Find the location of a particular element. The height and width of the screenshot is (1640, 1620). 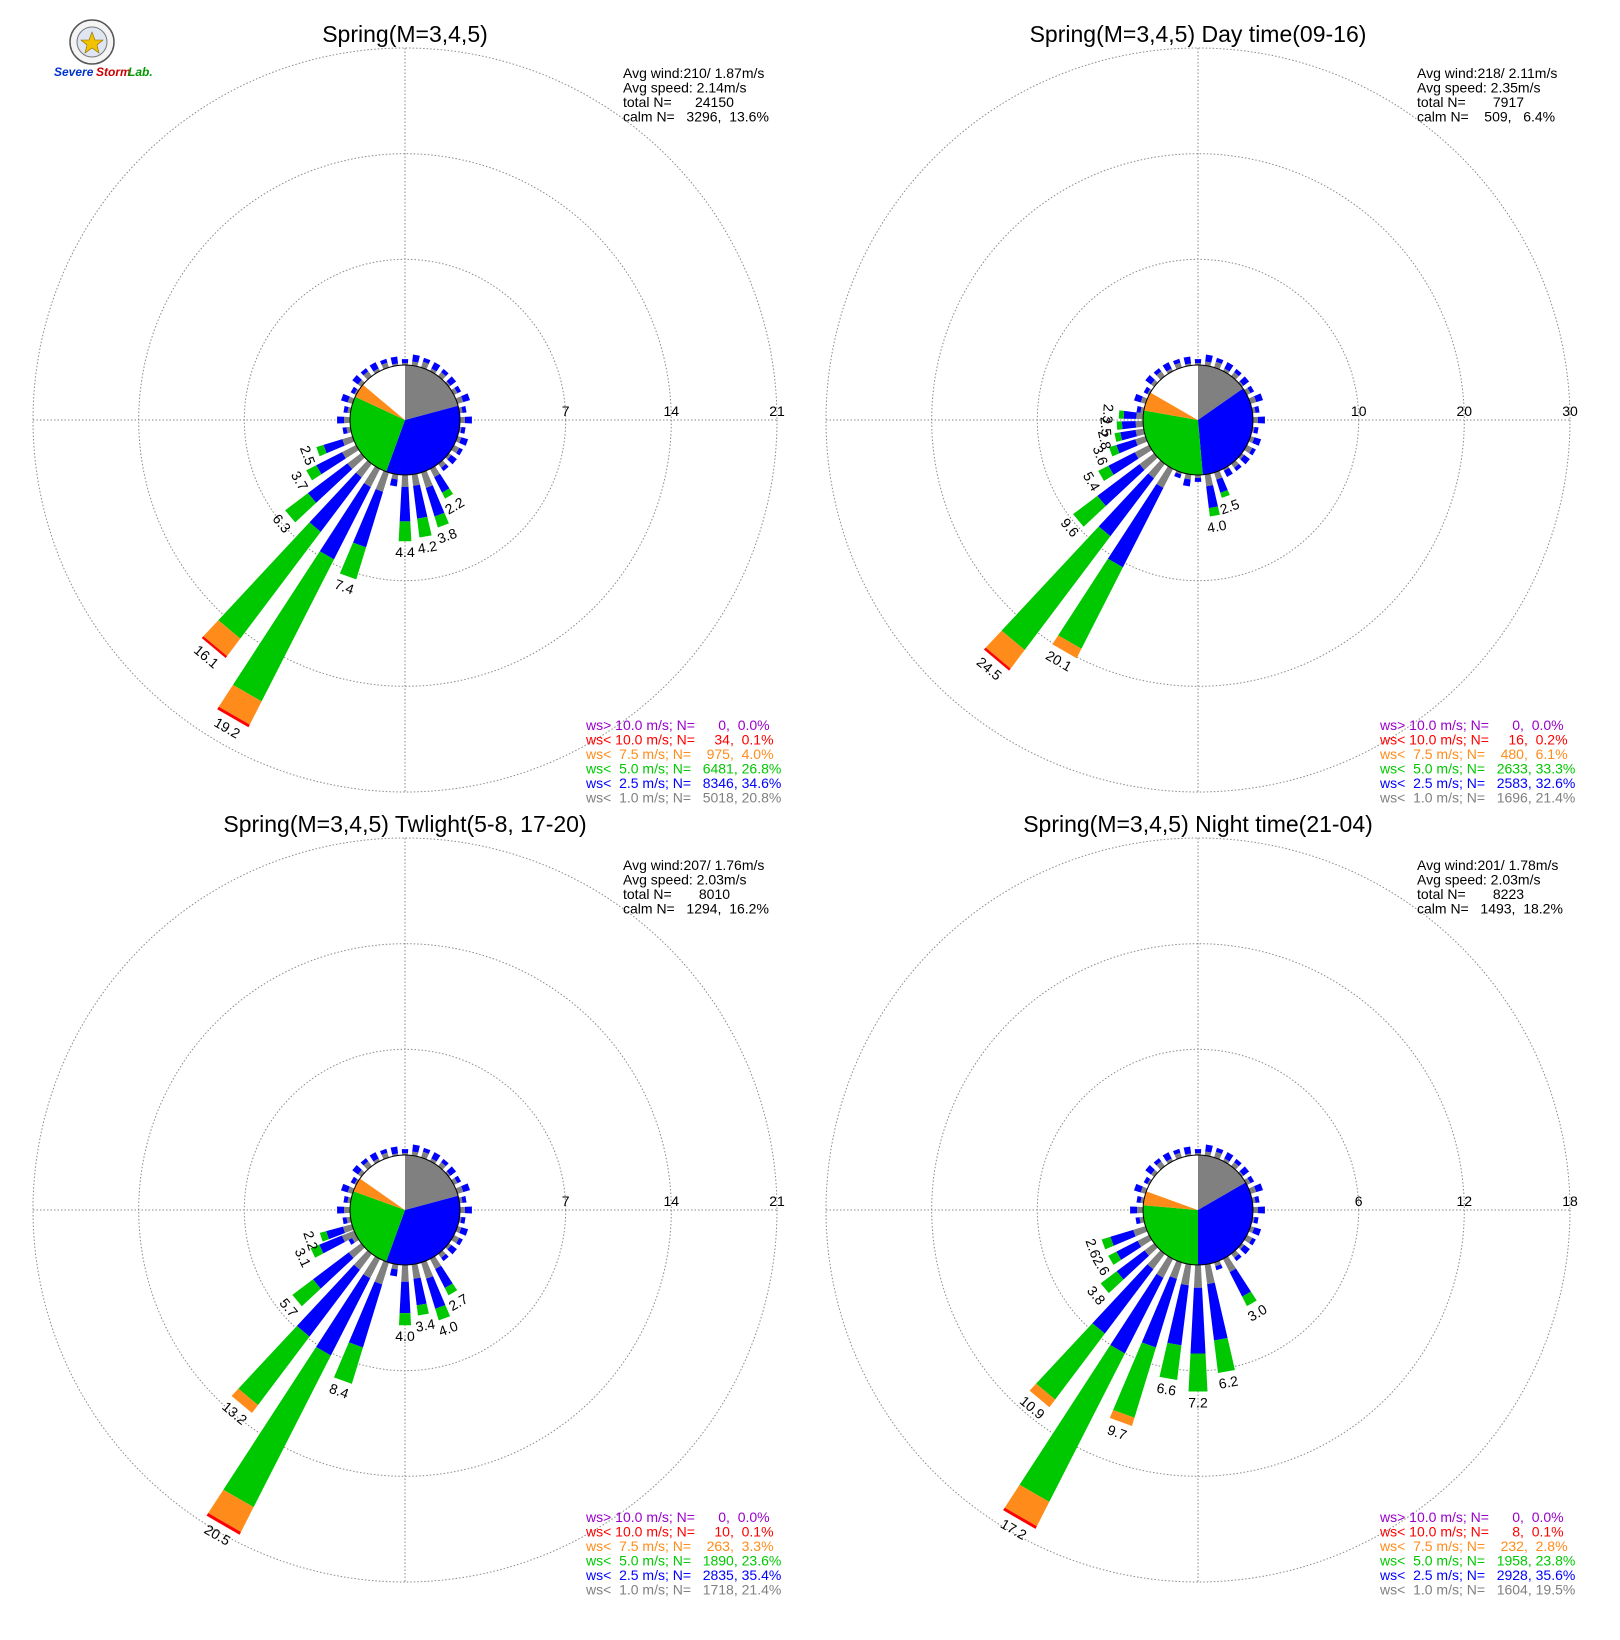

bar-value-label: 4.0 is located at coordinates (1217, 526).